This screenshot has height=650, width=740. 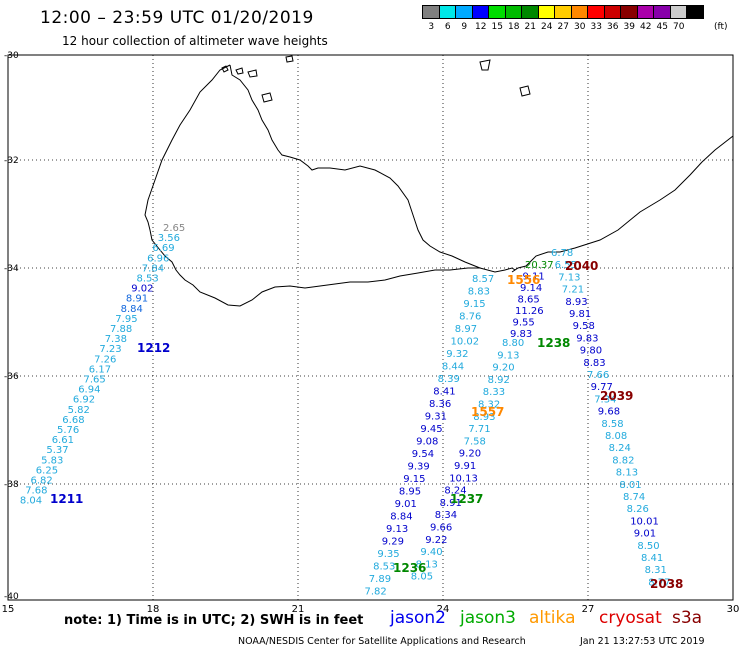 What do you see at coordinates (539, 265) in the screenshot?
I see `wave-height-value: 20.37` at bounding box center [539, 265].